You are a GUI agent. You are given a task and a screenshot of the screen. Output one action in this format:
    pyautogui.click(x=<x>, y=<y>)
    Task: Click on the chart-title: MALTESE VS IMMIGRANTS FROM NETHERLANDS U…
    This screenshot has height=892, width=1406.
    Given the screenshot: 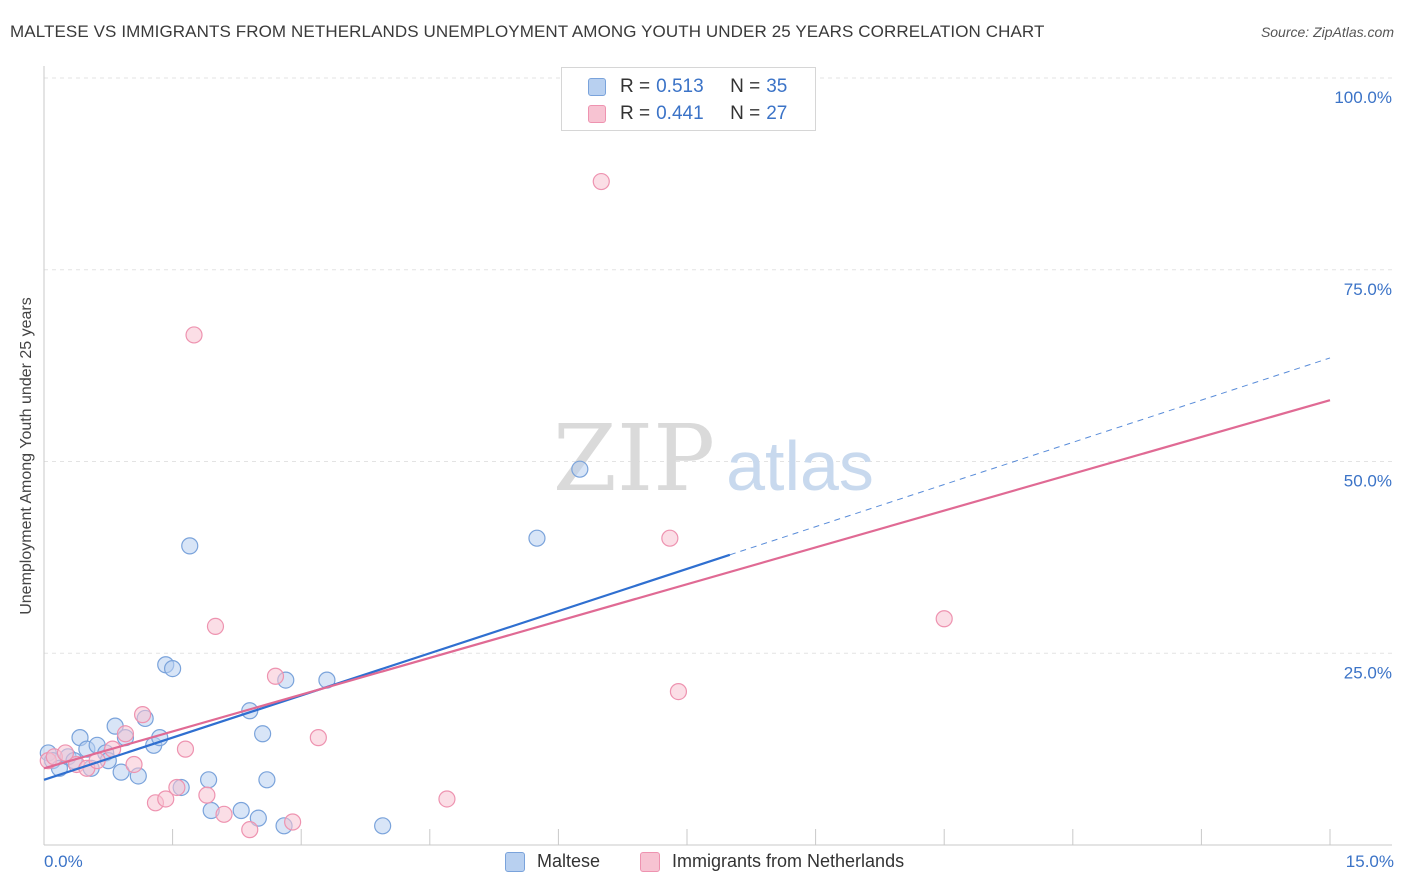 What is the action you would take?
    pyautogui.click(x=527, y=31)
    